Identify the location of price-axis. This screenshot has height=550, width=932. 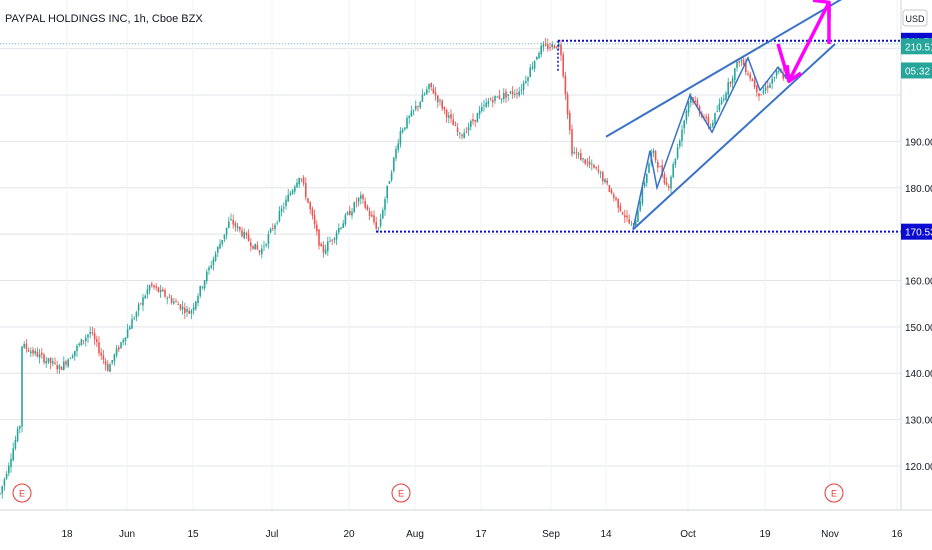
(916, 255).